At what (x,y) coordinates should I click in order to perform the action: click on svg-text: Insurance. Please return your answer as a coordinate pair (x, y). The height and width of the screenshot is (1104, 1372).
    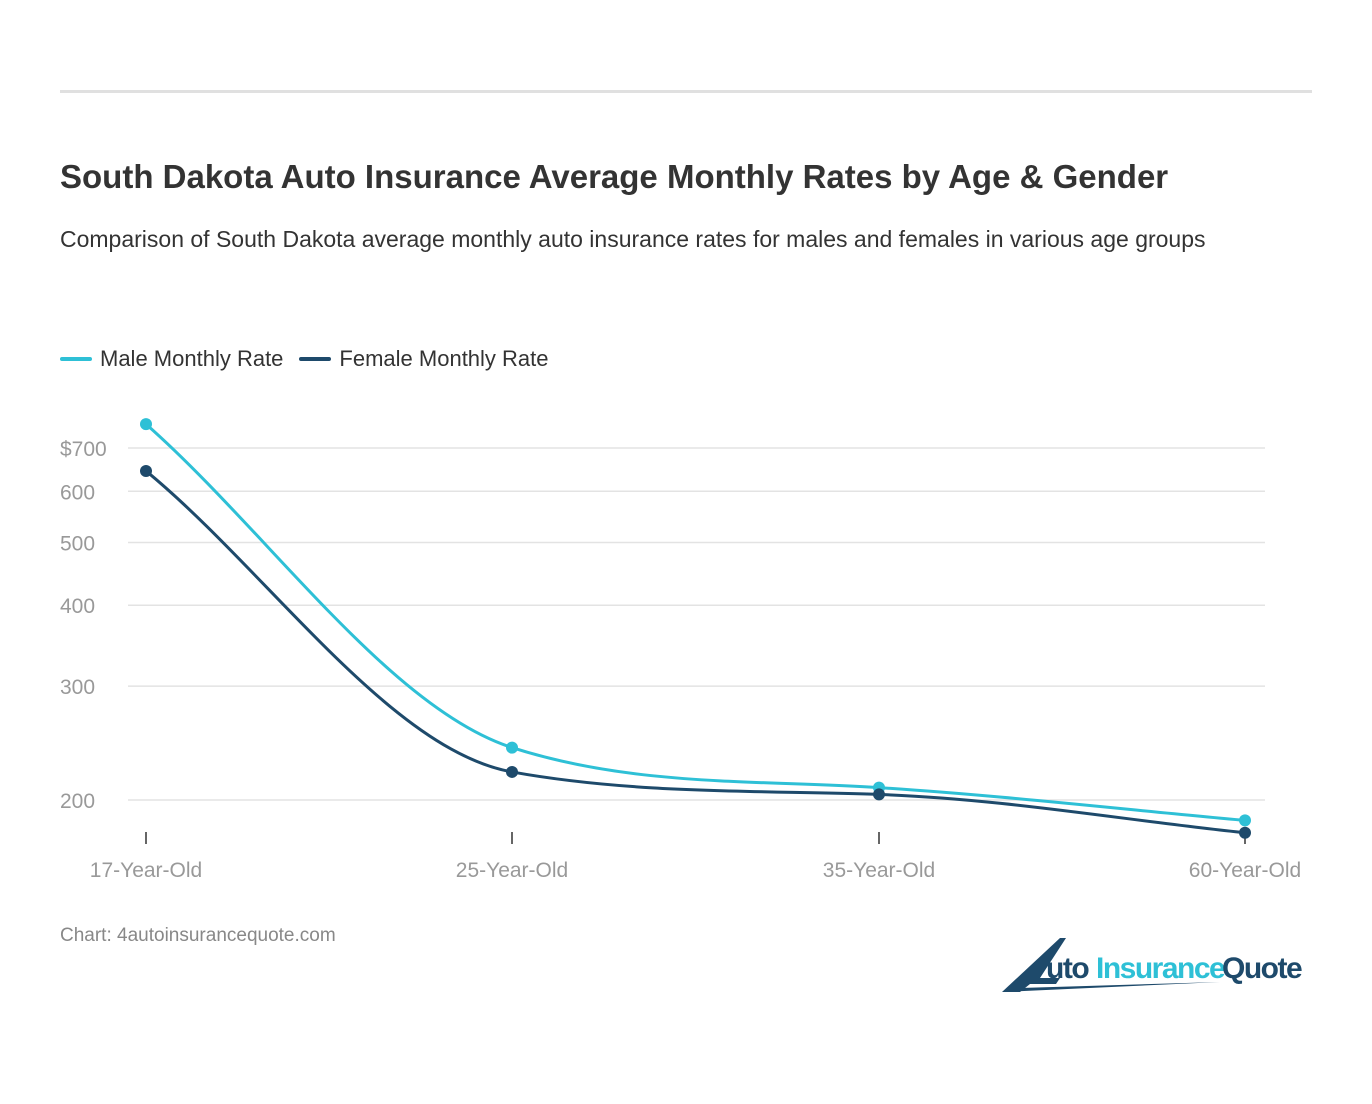
    Looking at the image, I should click on (1160, 968).